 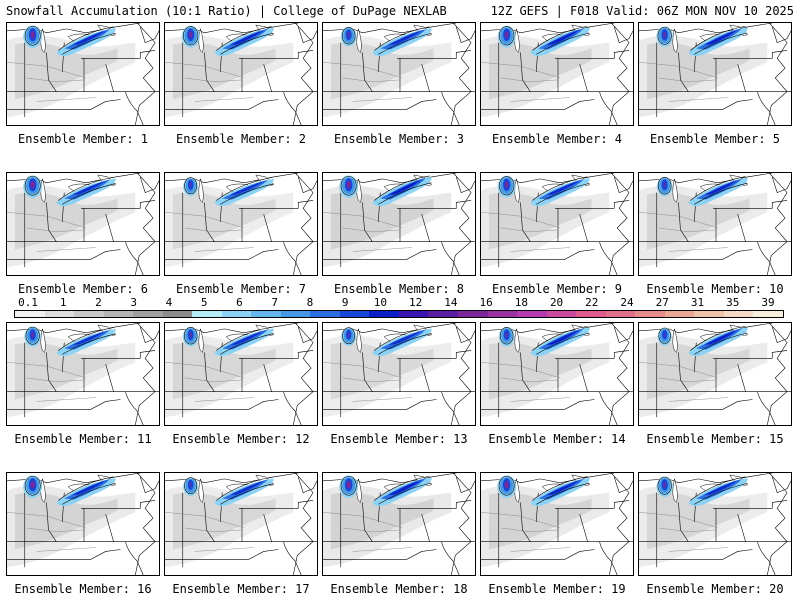 I want to click on colorbar-tick-label: 27, so click(x=662, y=302).